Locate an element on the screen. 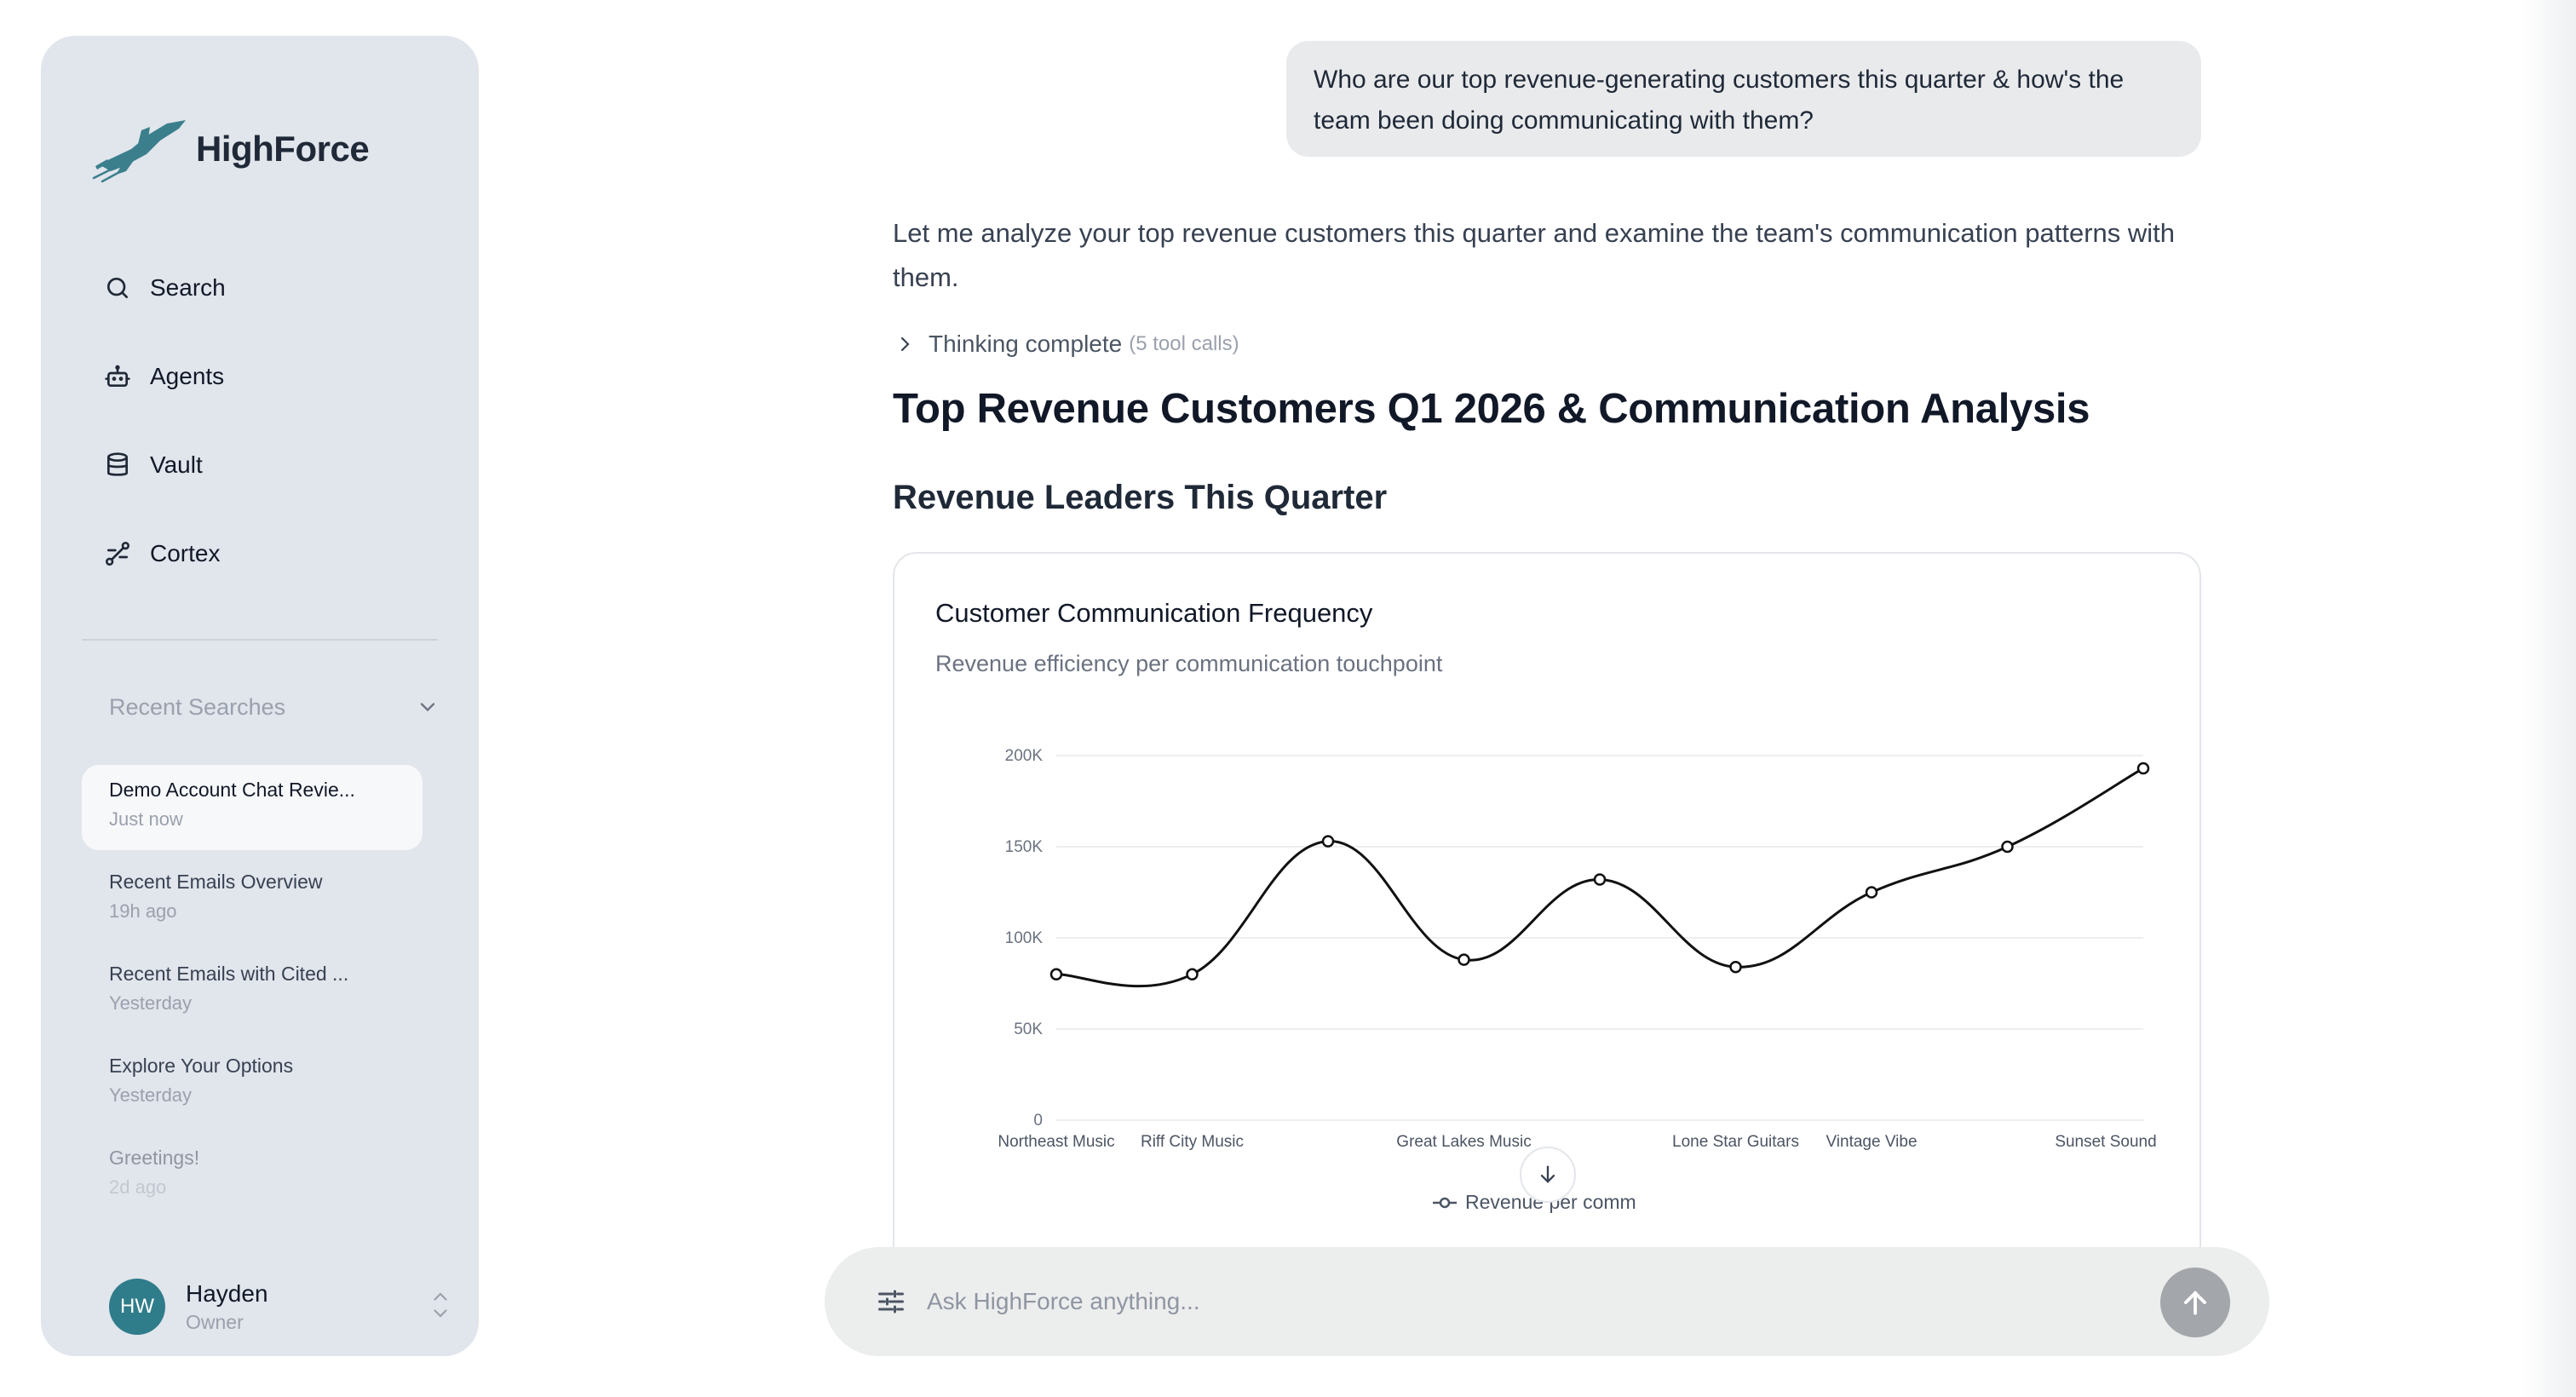  database-icon is located at coordinates (117, 465).